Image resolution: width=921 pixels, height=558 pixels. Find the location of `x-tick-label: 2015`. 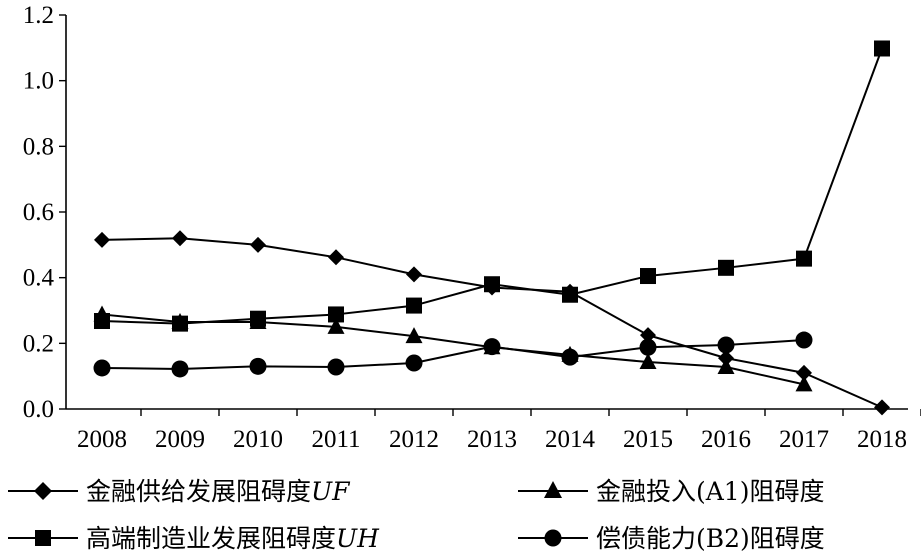

x-tick-label: 2015 is located at coordinates (648, 439).